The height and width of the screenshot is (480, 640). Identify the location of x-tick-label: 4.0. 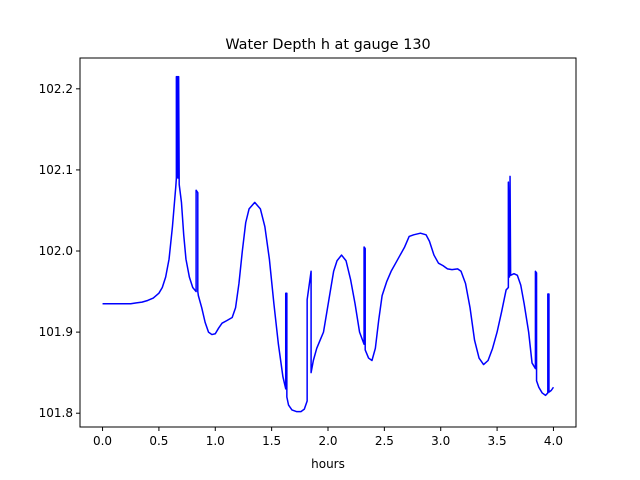
(553, 441).